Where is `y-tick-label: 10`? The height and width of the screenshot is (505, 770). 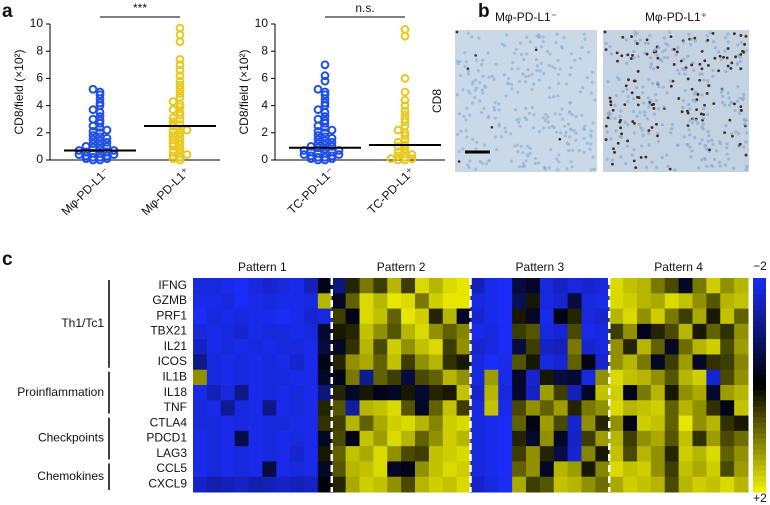
y-tick-label: 10 is located at coordinates (37, 23).